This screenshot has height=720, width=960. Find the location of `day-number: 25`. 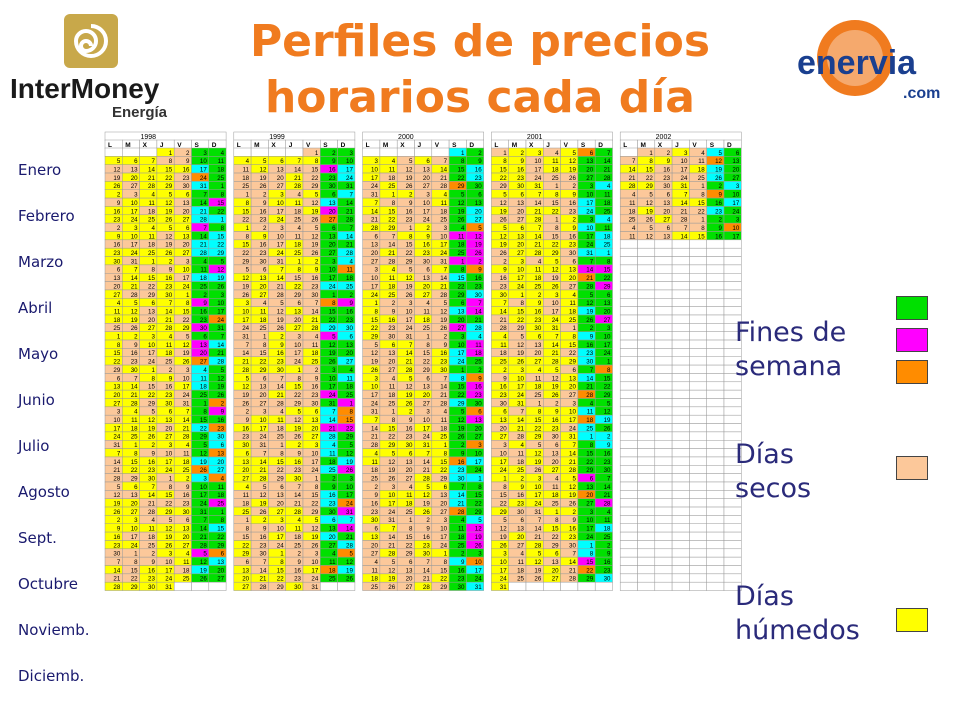

day-number: 25 is located at coordinates (572, 320).